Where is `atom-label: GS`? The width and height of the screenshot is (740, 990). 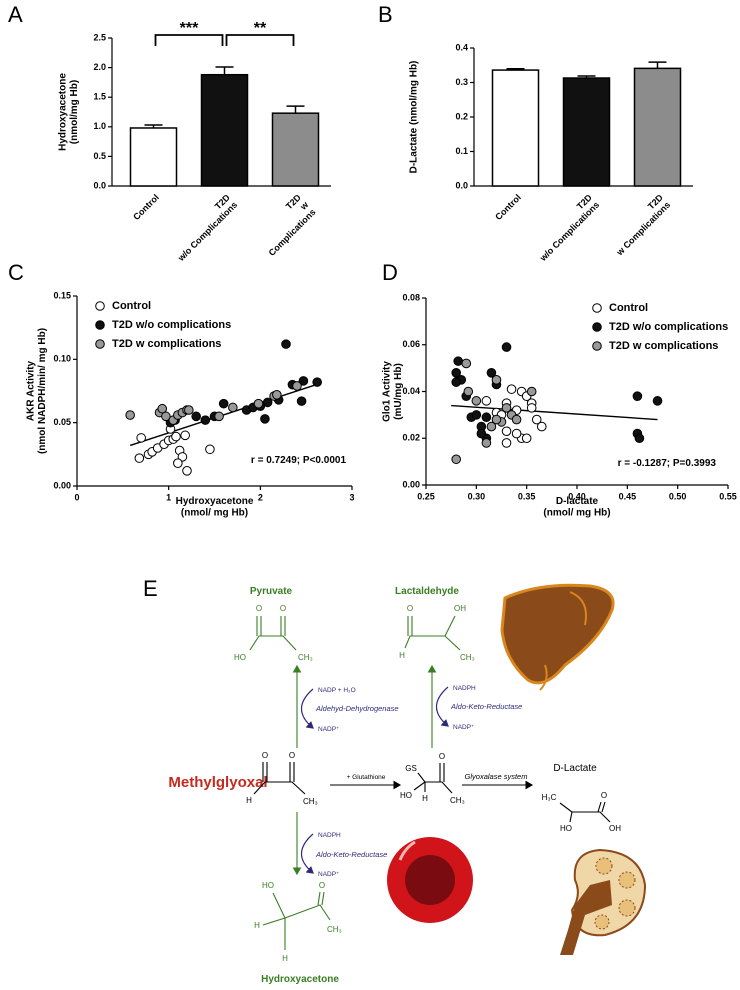
atom-label: GS is located at coordinates (411, 768).